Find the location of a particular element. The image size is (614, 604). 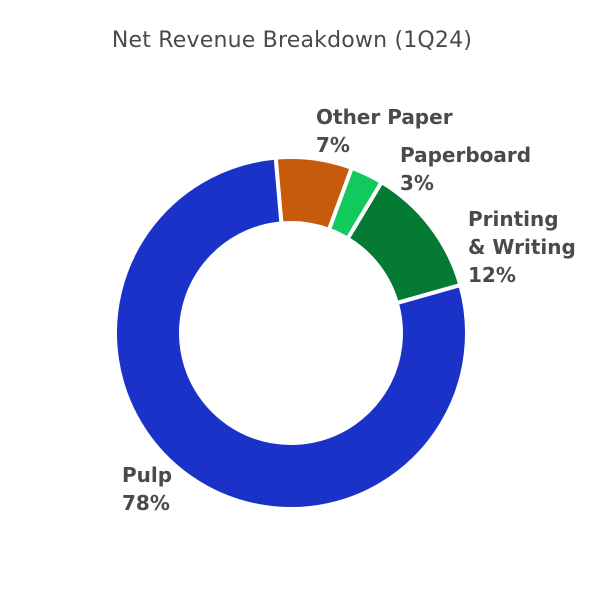

slice-name-label: Pulp is located at coordinates (147, 475).